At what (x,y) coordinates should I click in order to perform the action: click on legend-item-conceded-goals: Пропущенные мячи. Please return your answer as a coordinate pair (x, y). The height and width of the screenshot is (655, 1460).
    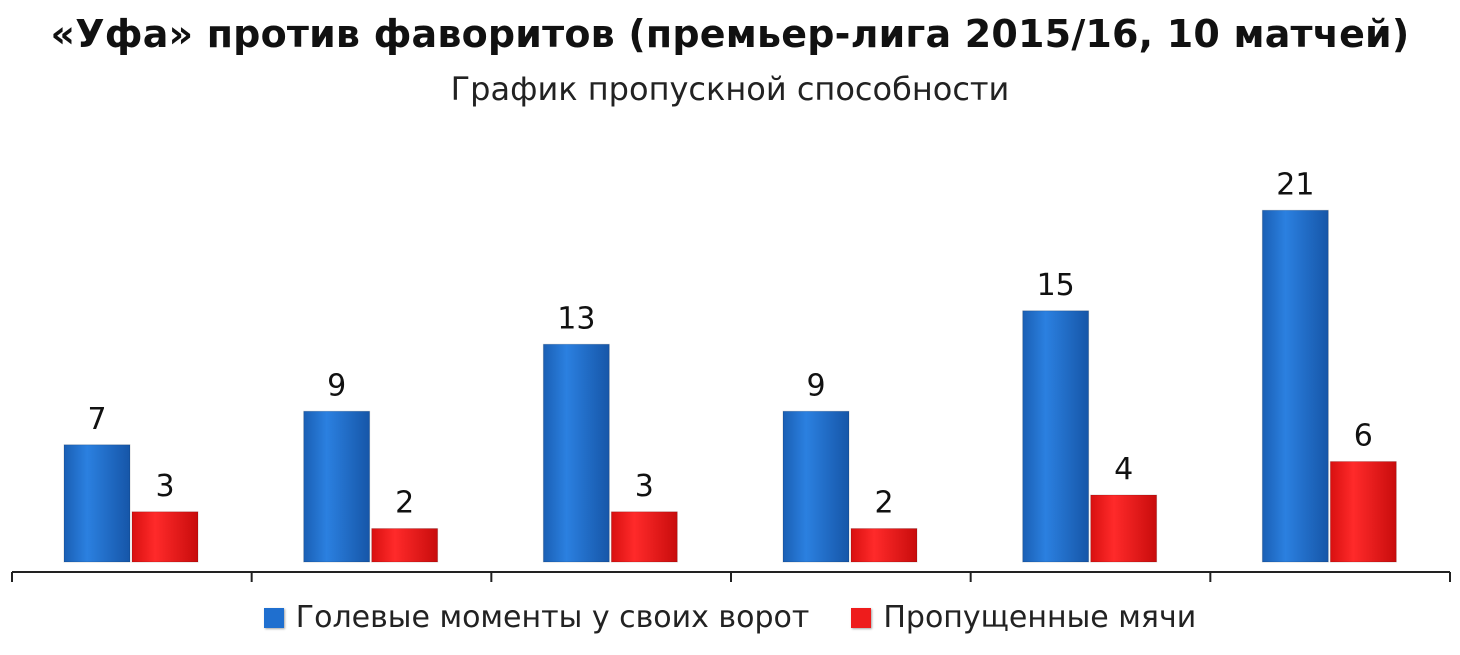
    Looking at the image, I should click on (1023, 617).